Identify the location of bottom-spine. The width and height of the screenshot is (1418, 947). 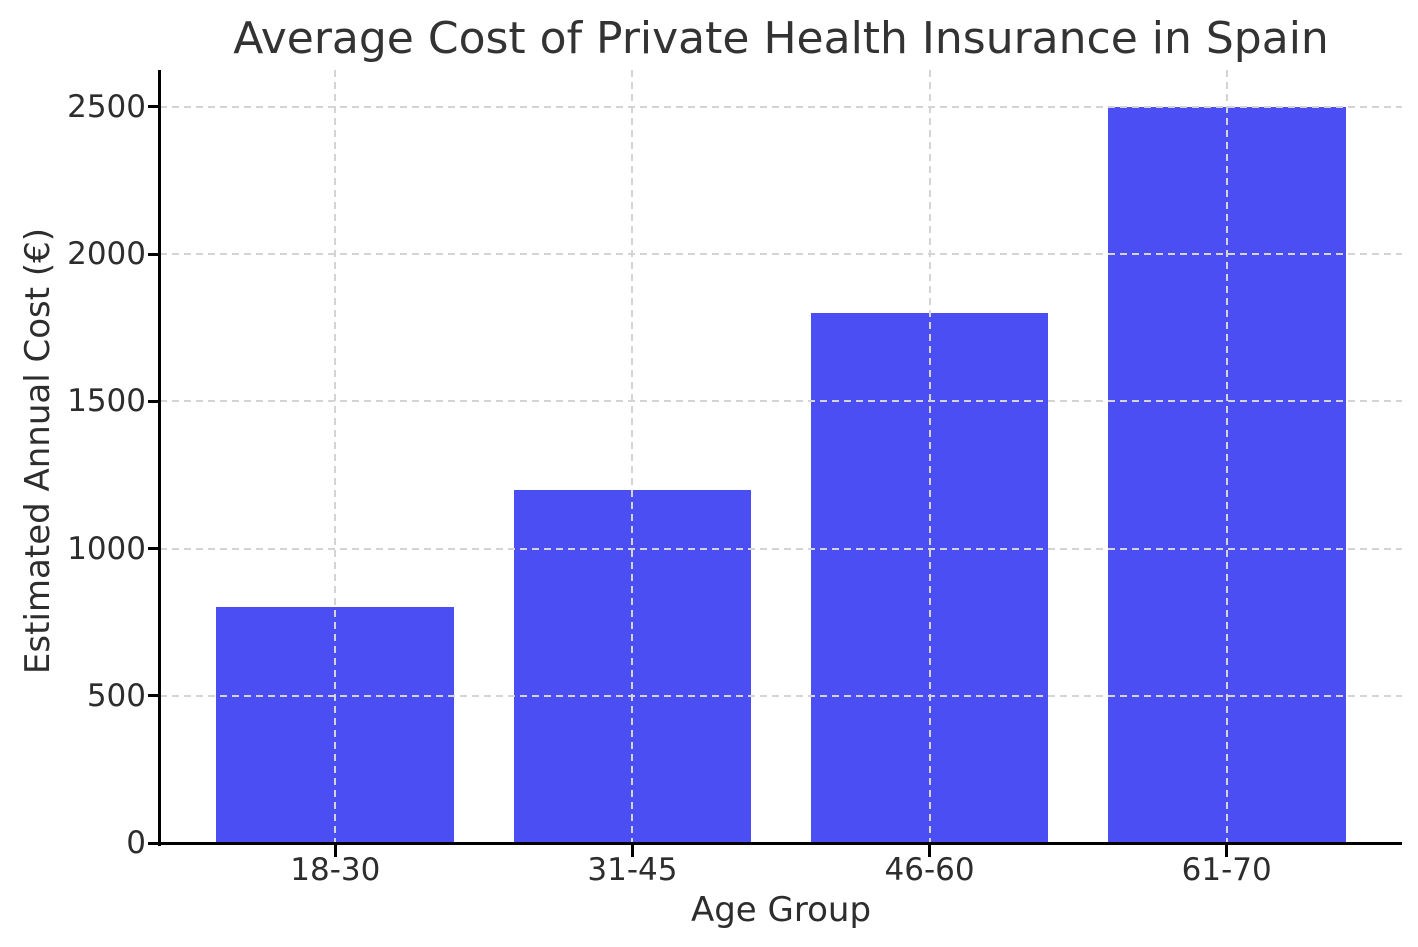
(780, 843).